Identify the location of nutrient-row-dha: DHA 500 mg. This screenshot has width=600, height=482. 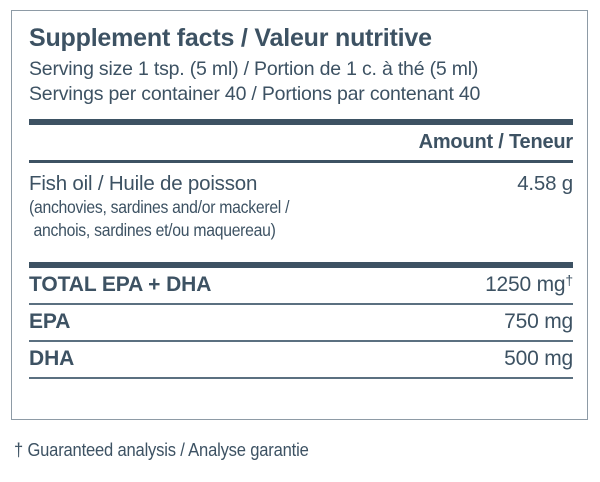
(301, 359).